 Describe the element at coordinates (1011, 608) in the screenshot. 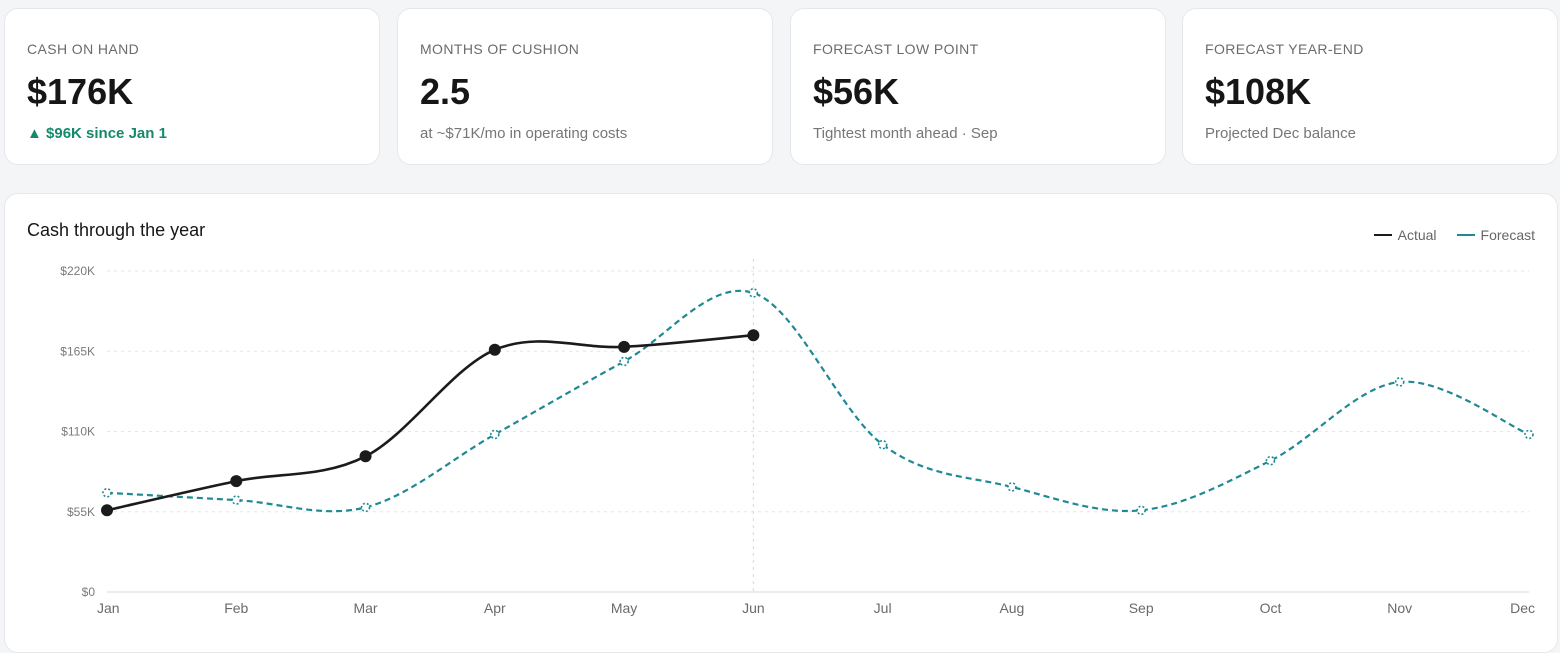

I see `x-tick-label: Aug` at that location.